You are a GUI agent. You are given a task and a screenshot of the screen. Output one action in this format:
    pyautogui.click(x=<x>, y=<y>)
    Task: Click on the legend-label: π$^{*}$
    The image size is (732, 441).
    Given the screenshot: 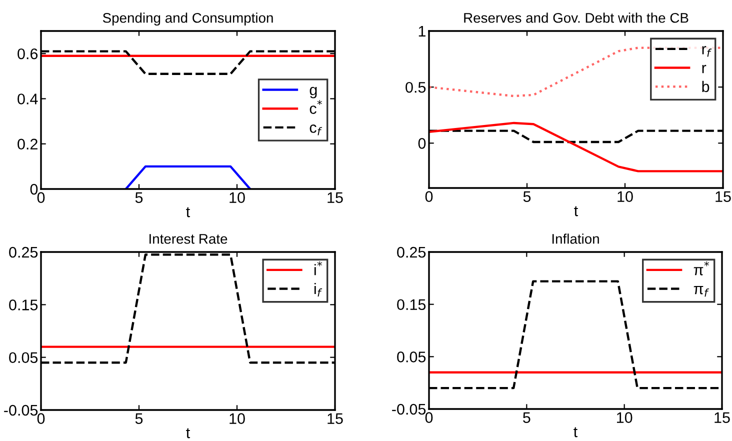 What is the action you would take?
    pyautogui.click(x=701, y=268)
    